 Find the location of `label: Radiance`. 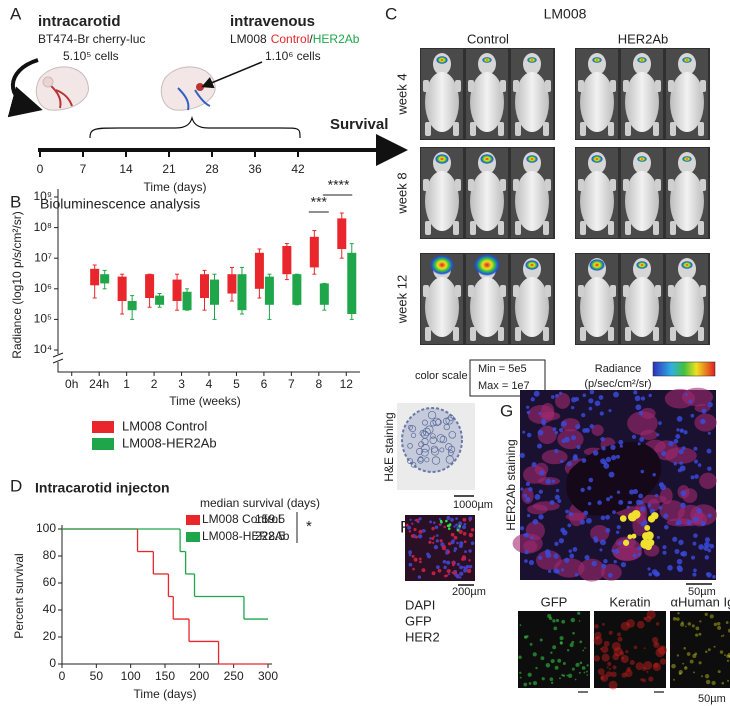

label: Radiance is located at coordinates (618, 369).